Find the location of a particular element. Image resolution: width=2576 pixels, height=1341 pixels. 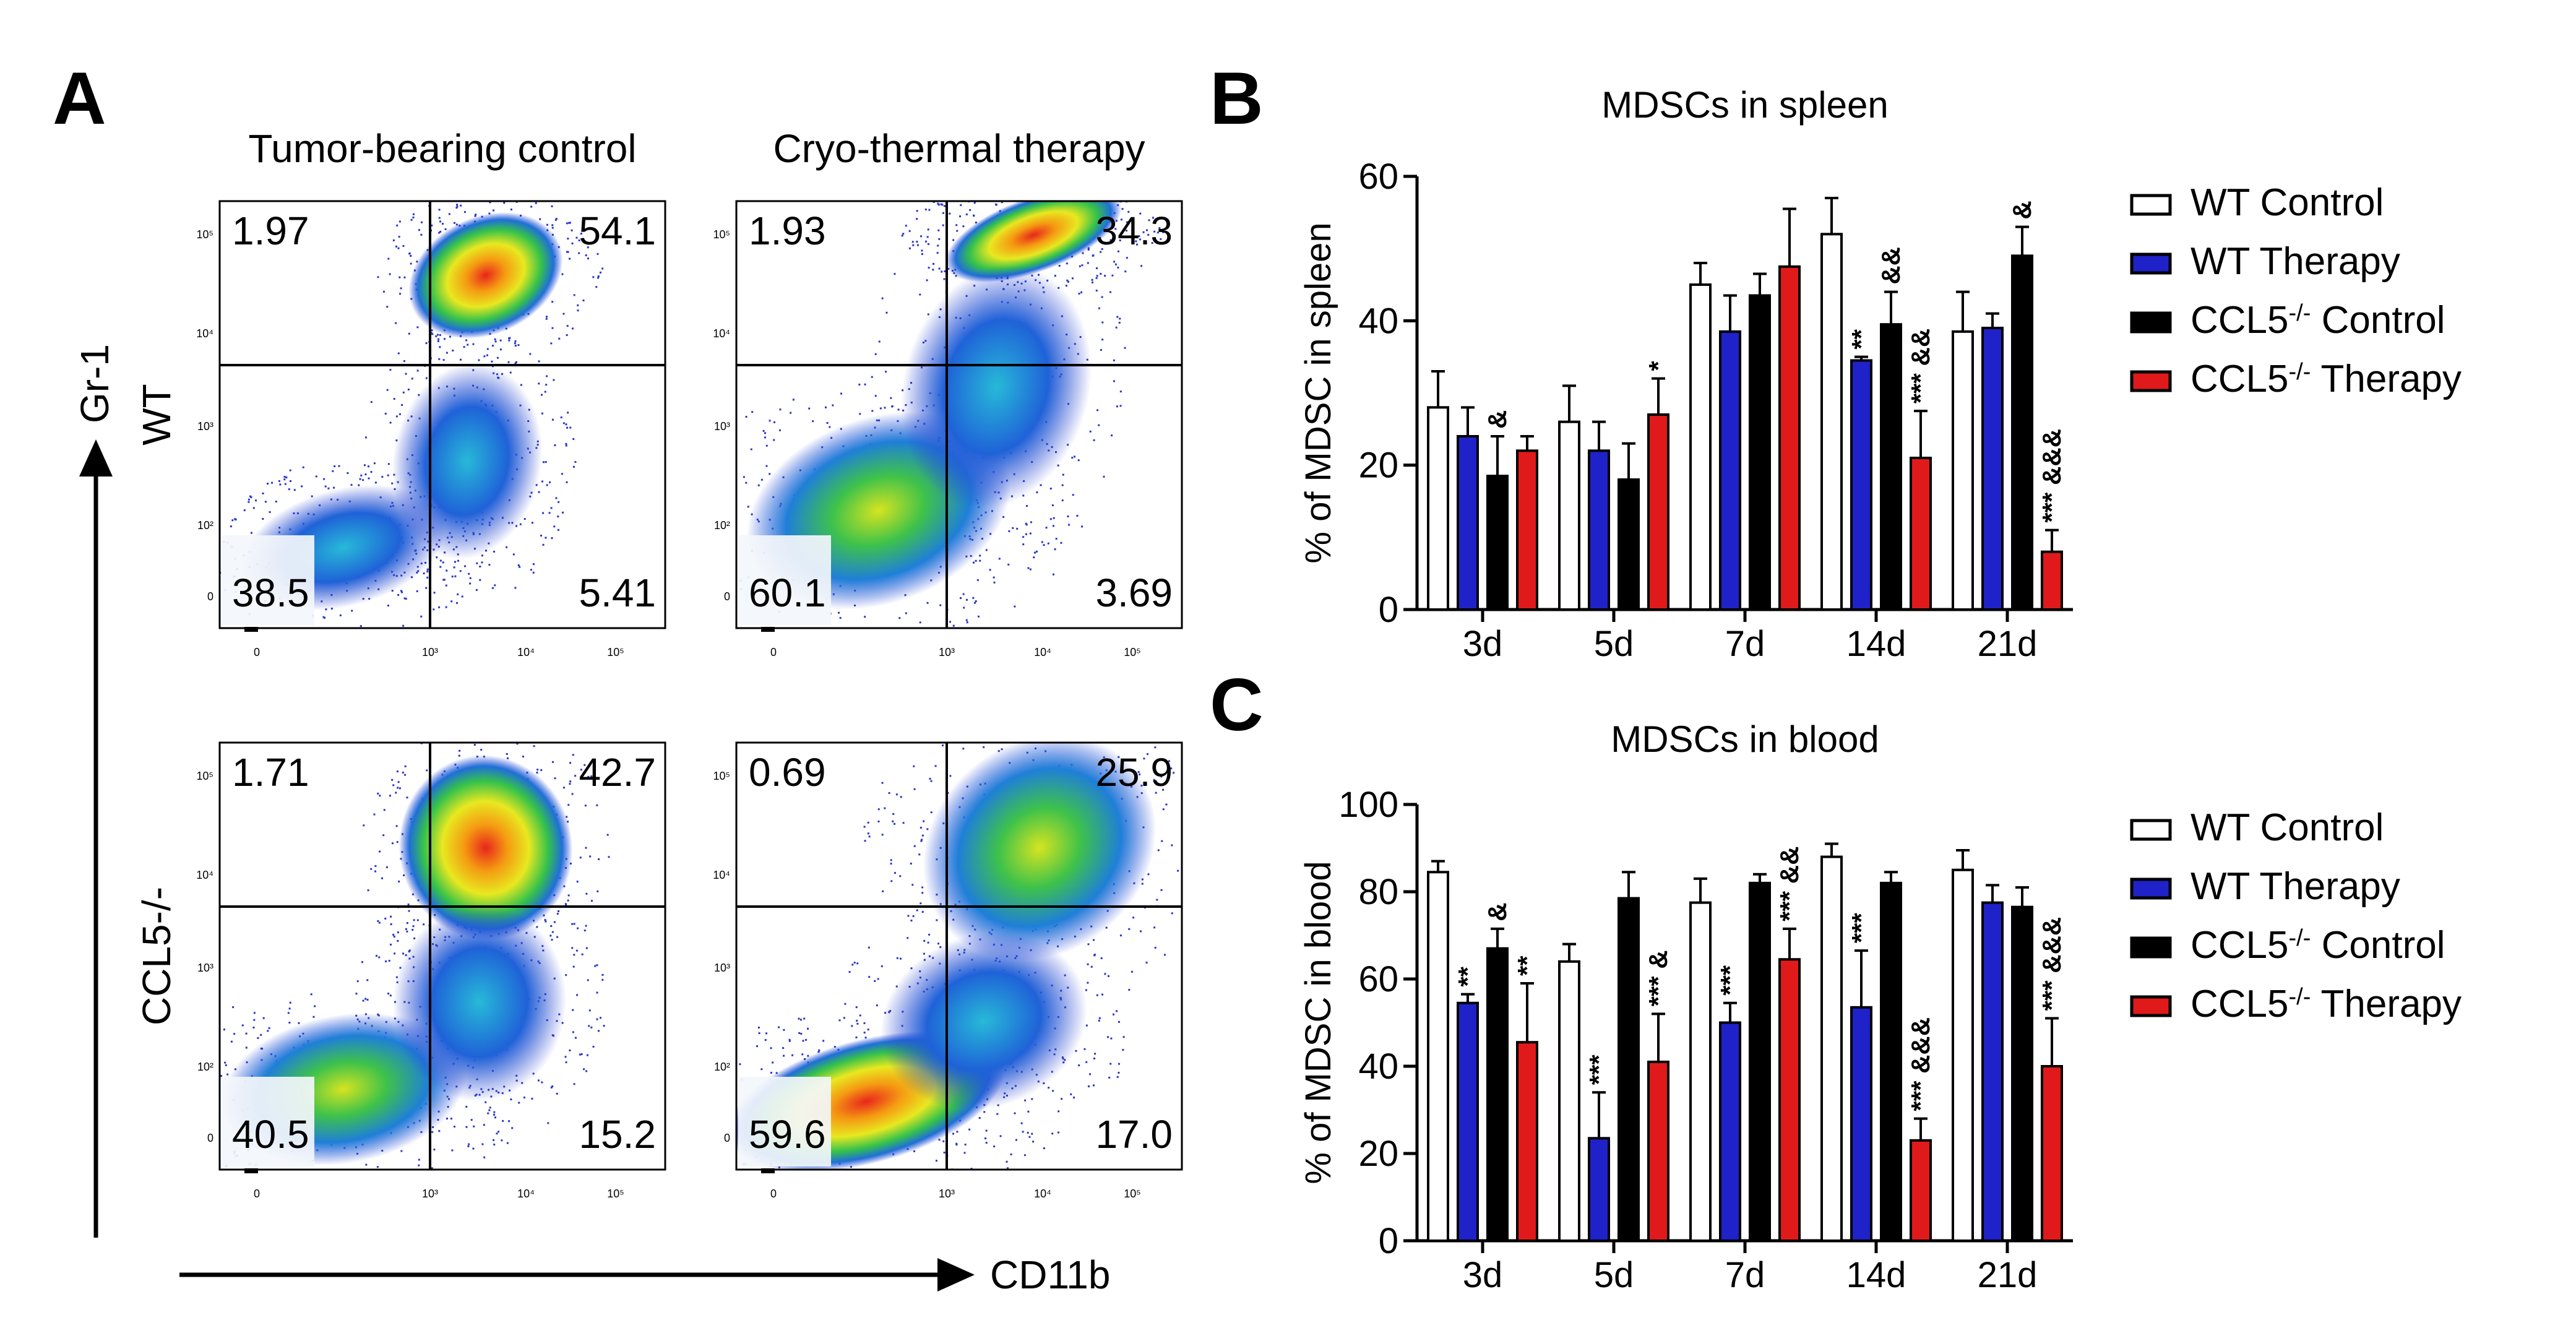

quadrant-ul-value: 1.93 is located at coordinates (787, 231).